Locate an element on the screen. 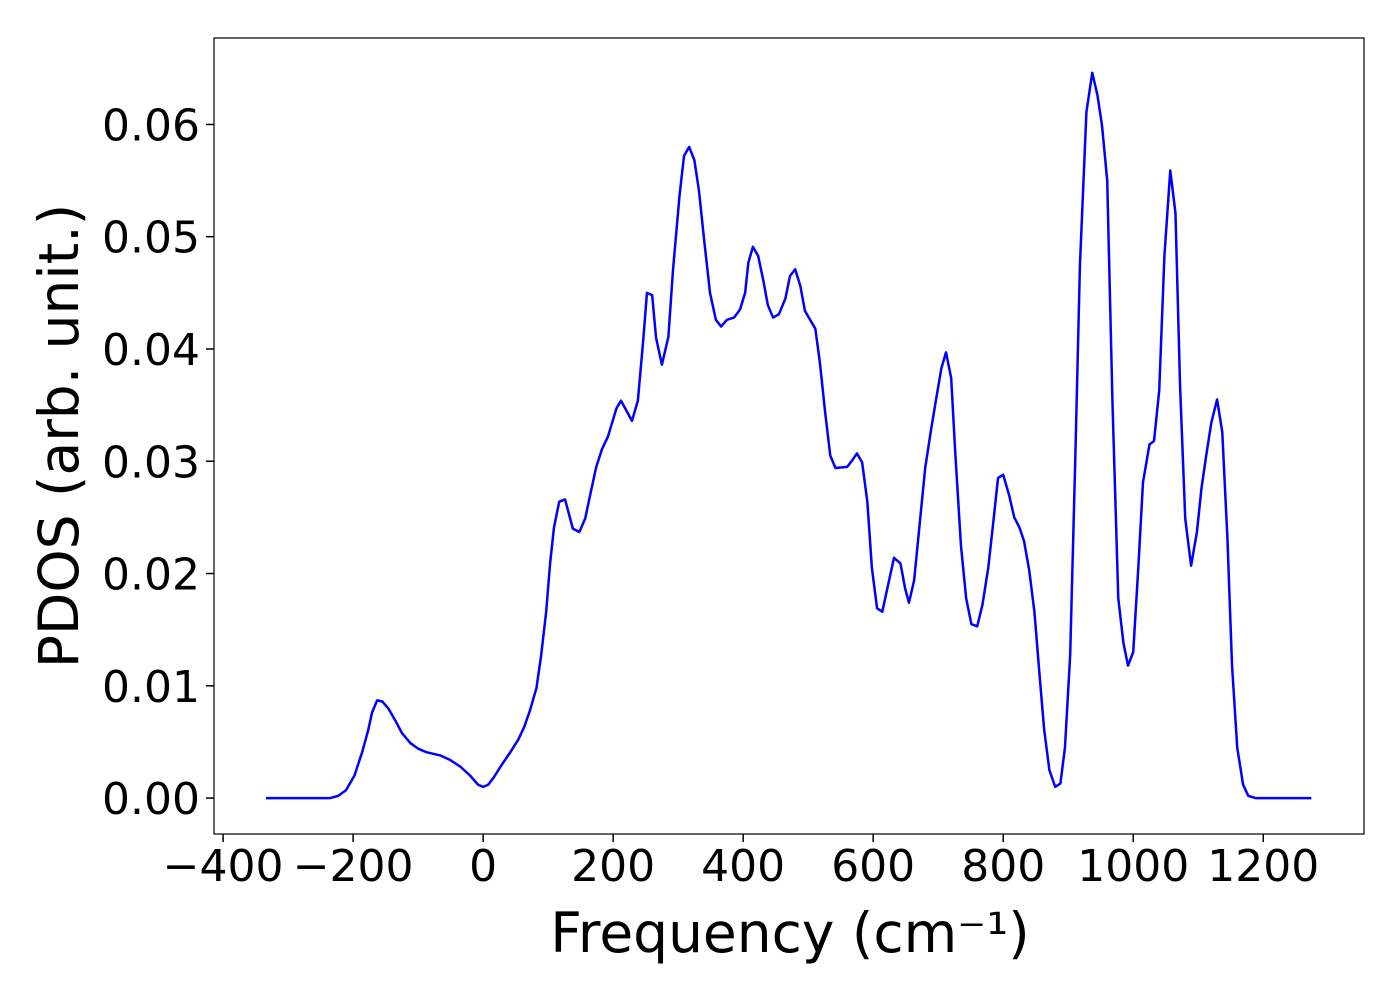 This screenshot has height=1000, width=1400. x-tick-label: 0 is located at coordinates (483, 866).